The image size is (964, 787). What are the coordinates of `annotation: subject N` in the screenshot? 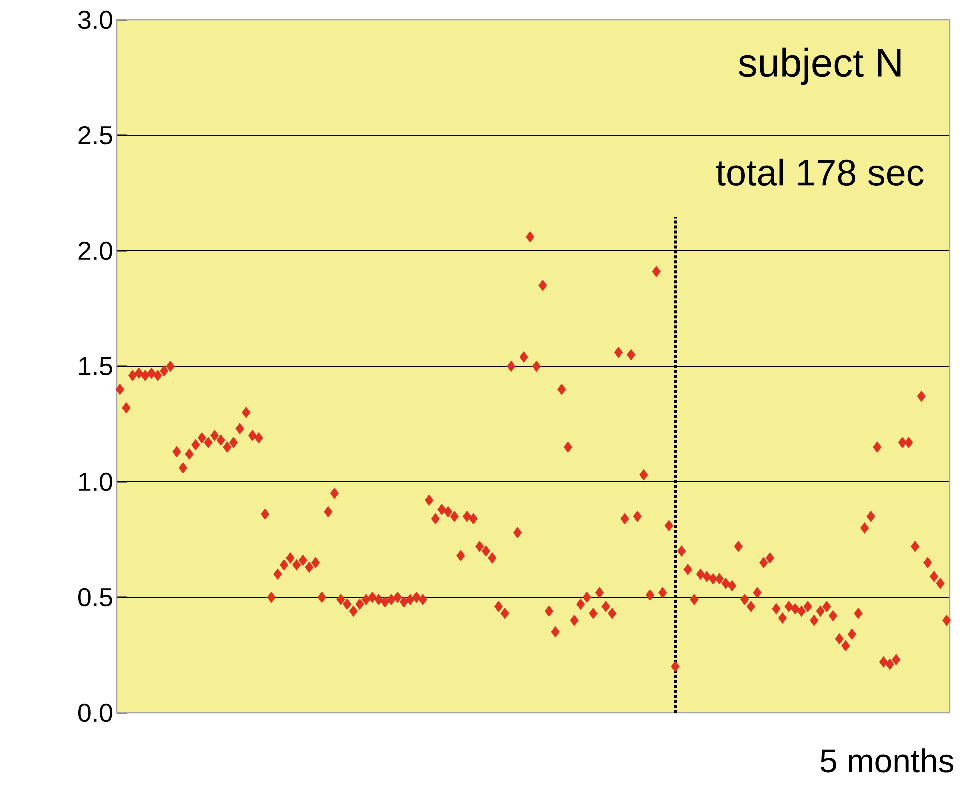 It's located at (819, 67).